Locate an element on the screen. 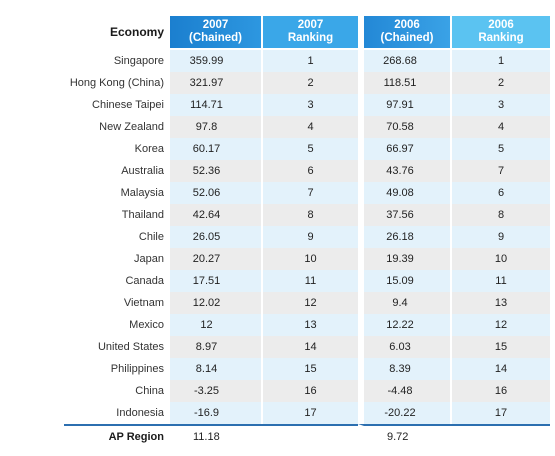 The width and height of the screenshot is (555, 456). rank-2006-cell: 4 is located at coordinates (500, 127).